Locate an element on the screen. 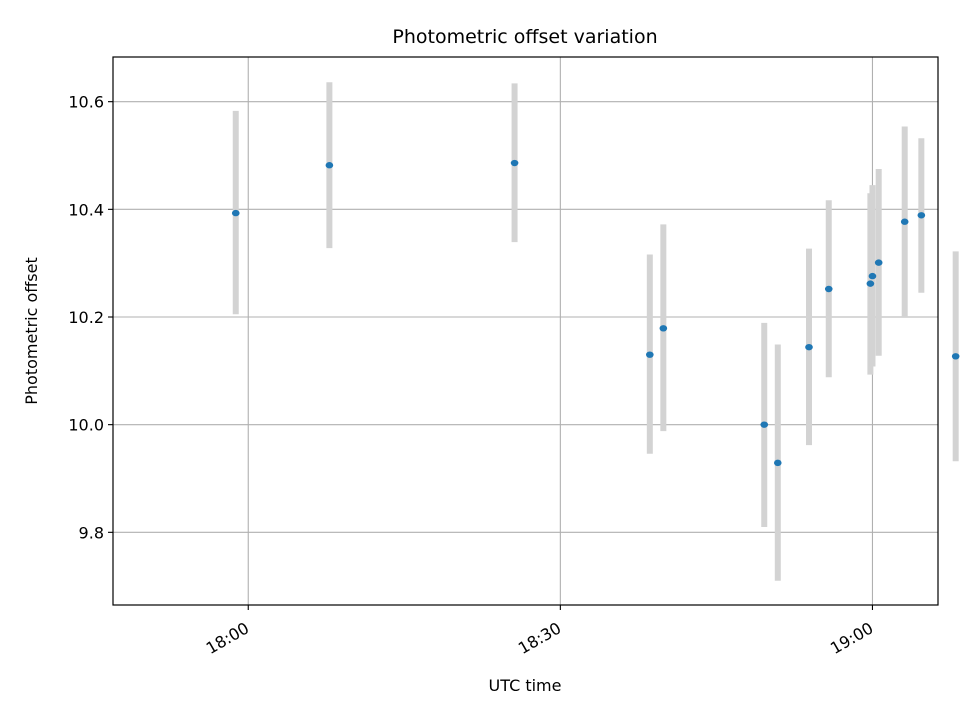 This screenshot has width=960, height=720. x-axis-title: UTC time is located at coordinates (525, 685).